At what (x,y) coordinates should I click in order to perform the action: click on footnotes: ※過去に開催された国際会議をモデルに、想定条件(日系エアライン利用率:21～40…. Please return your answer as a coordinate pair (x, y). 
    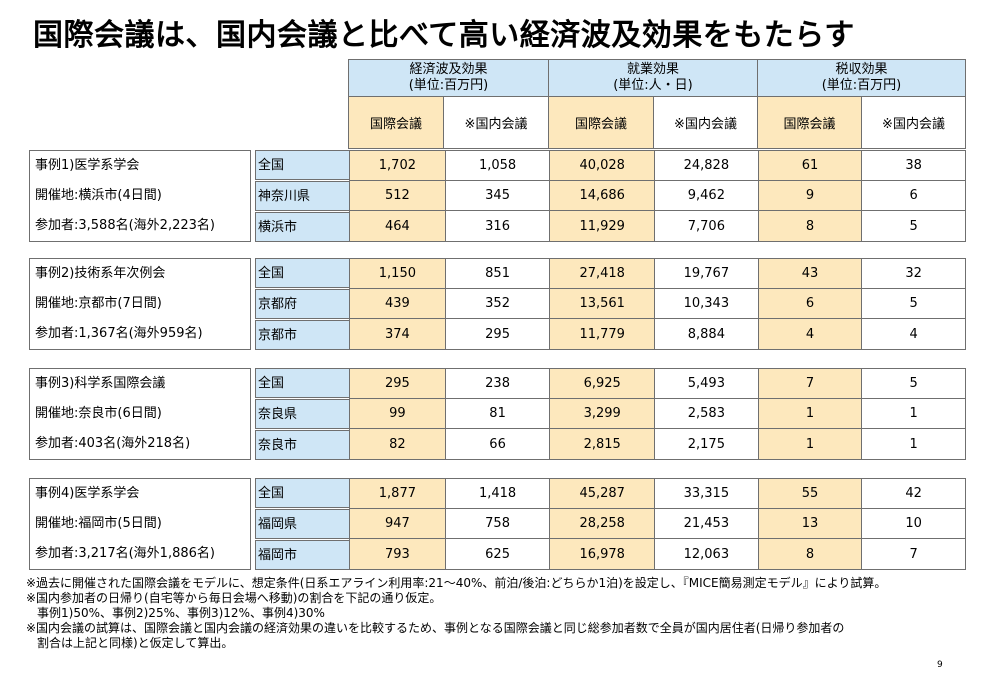
    Looking at the image, I should click on (501, 613).